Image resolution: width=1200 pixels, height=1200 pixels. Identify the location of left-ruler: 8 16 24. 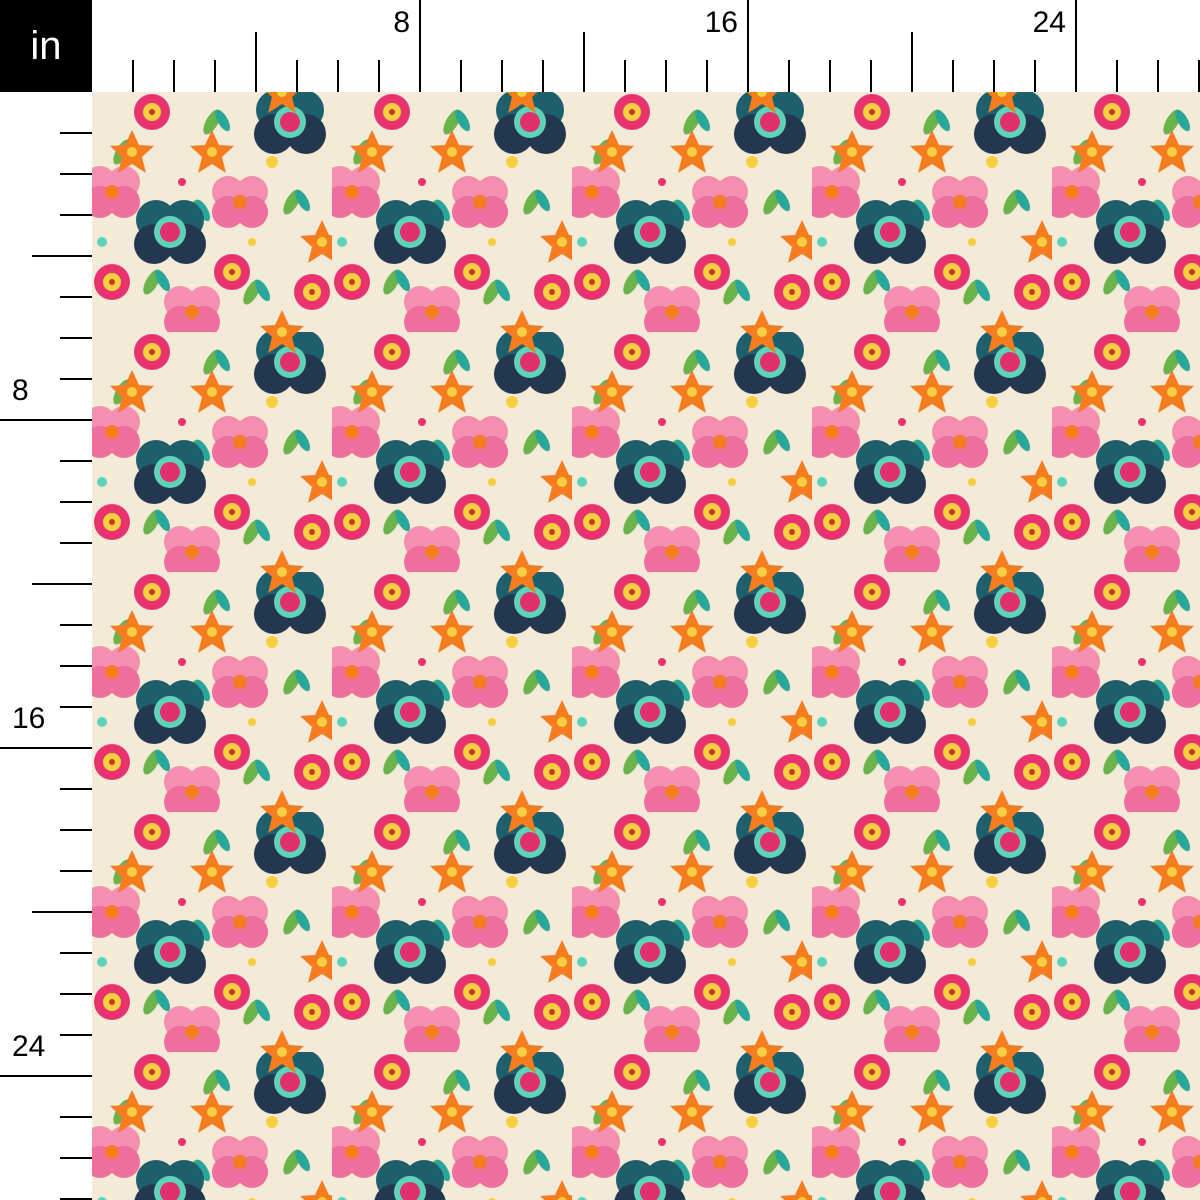
(46, 646).